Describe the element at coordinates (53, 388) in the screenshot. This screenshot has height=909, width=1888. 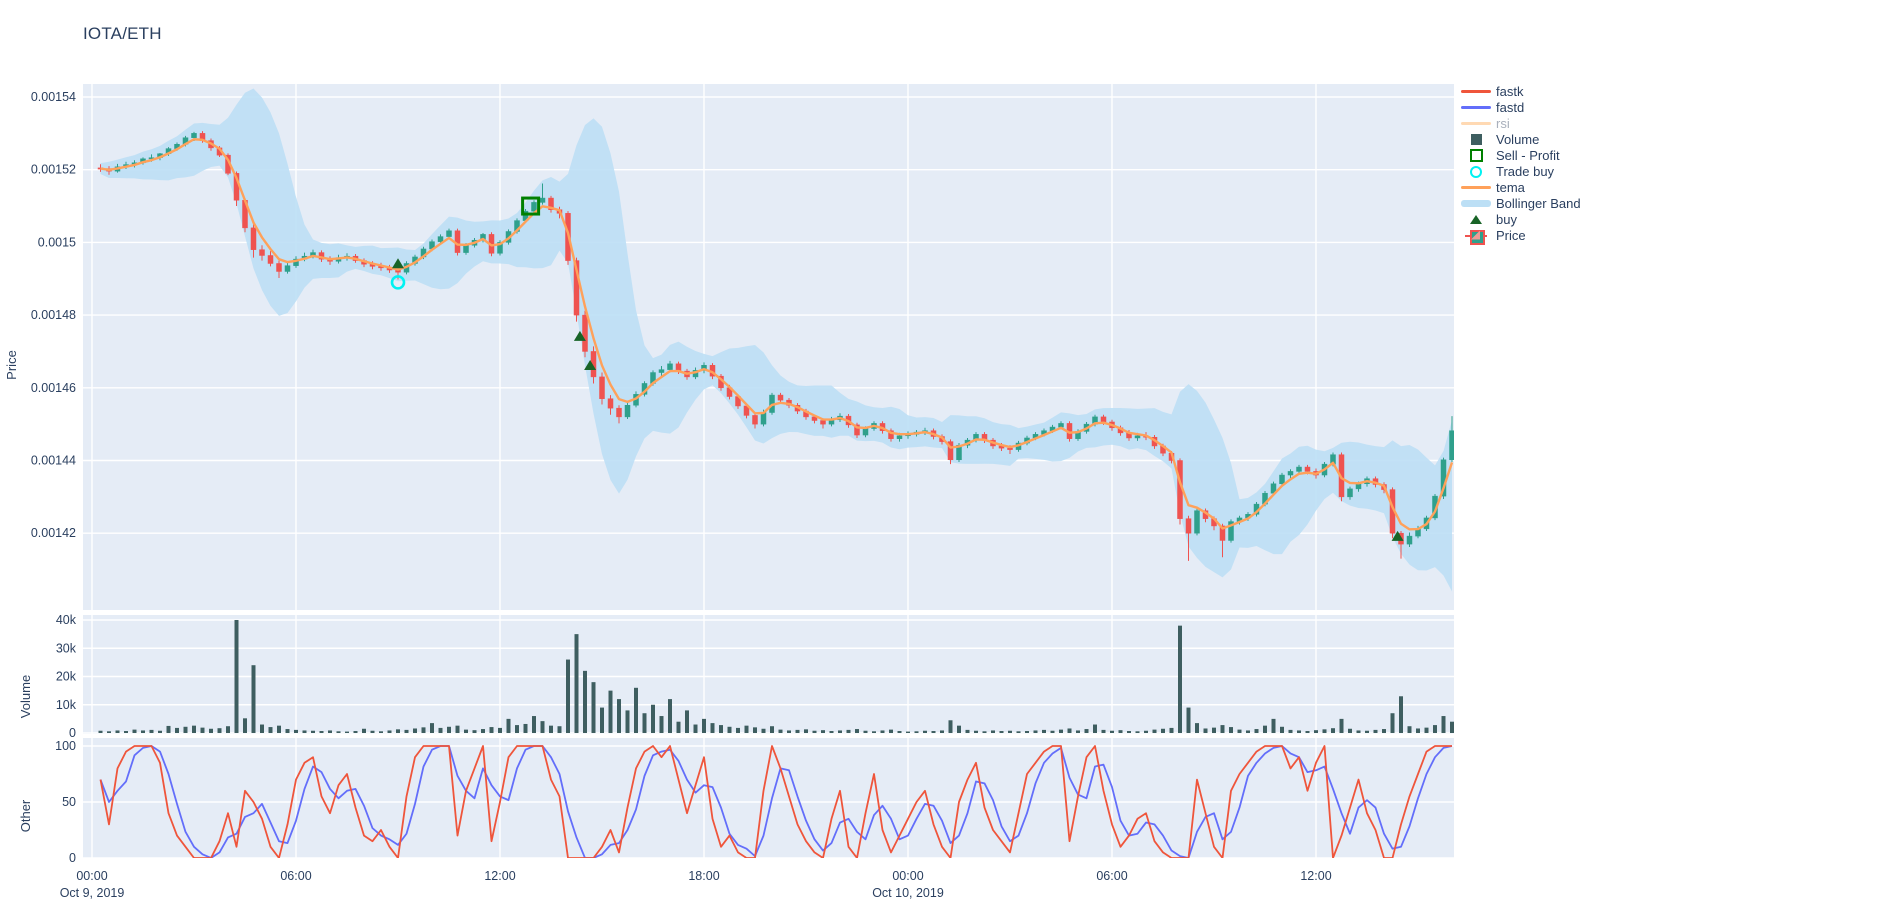
I see `svg-text: 0.00146` at that location.